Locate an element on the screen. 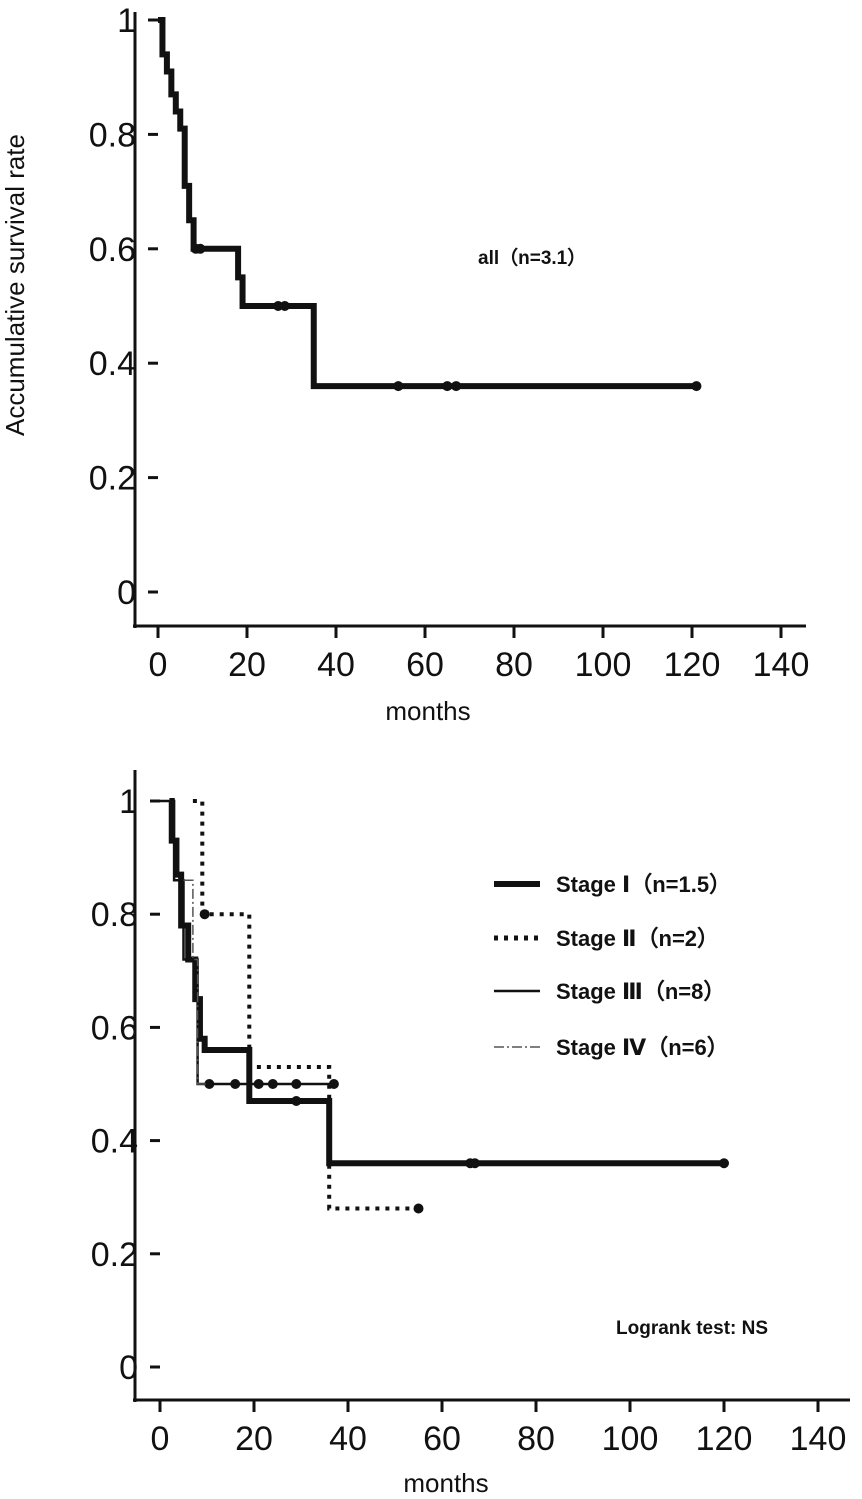 Image resolution: width=862 pixels, height=1499 pixels. legend-item-stage-1: Stage Ⅰ（n=1.5） is located at coordinates (612, 884).